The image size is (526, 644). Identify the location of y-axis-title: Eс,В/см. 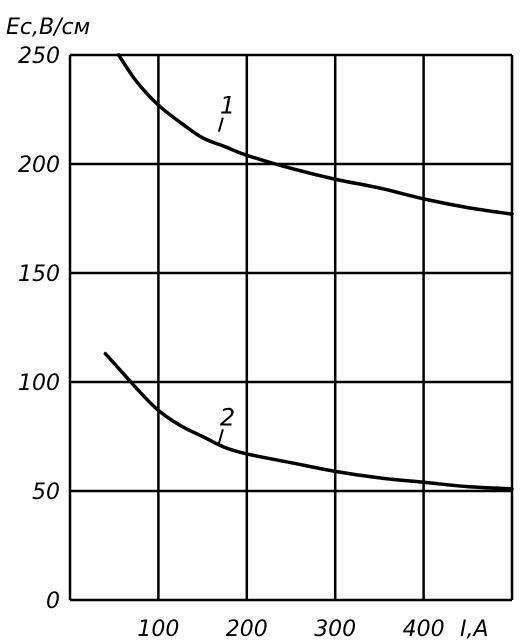
(48, 27).